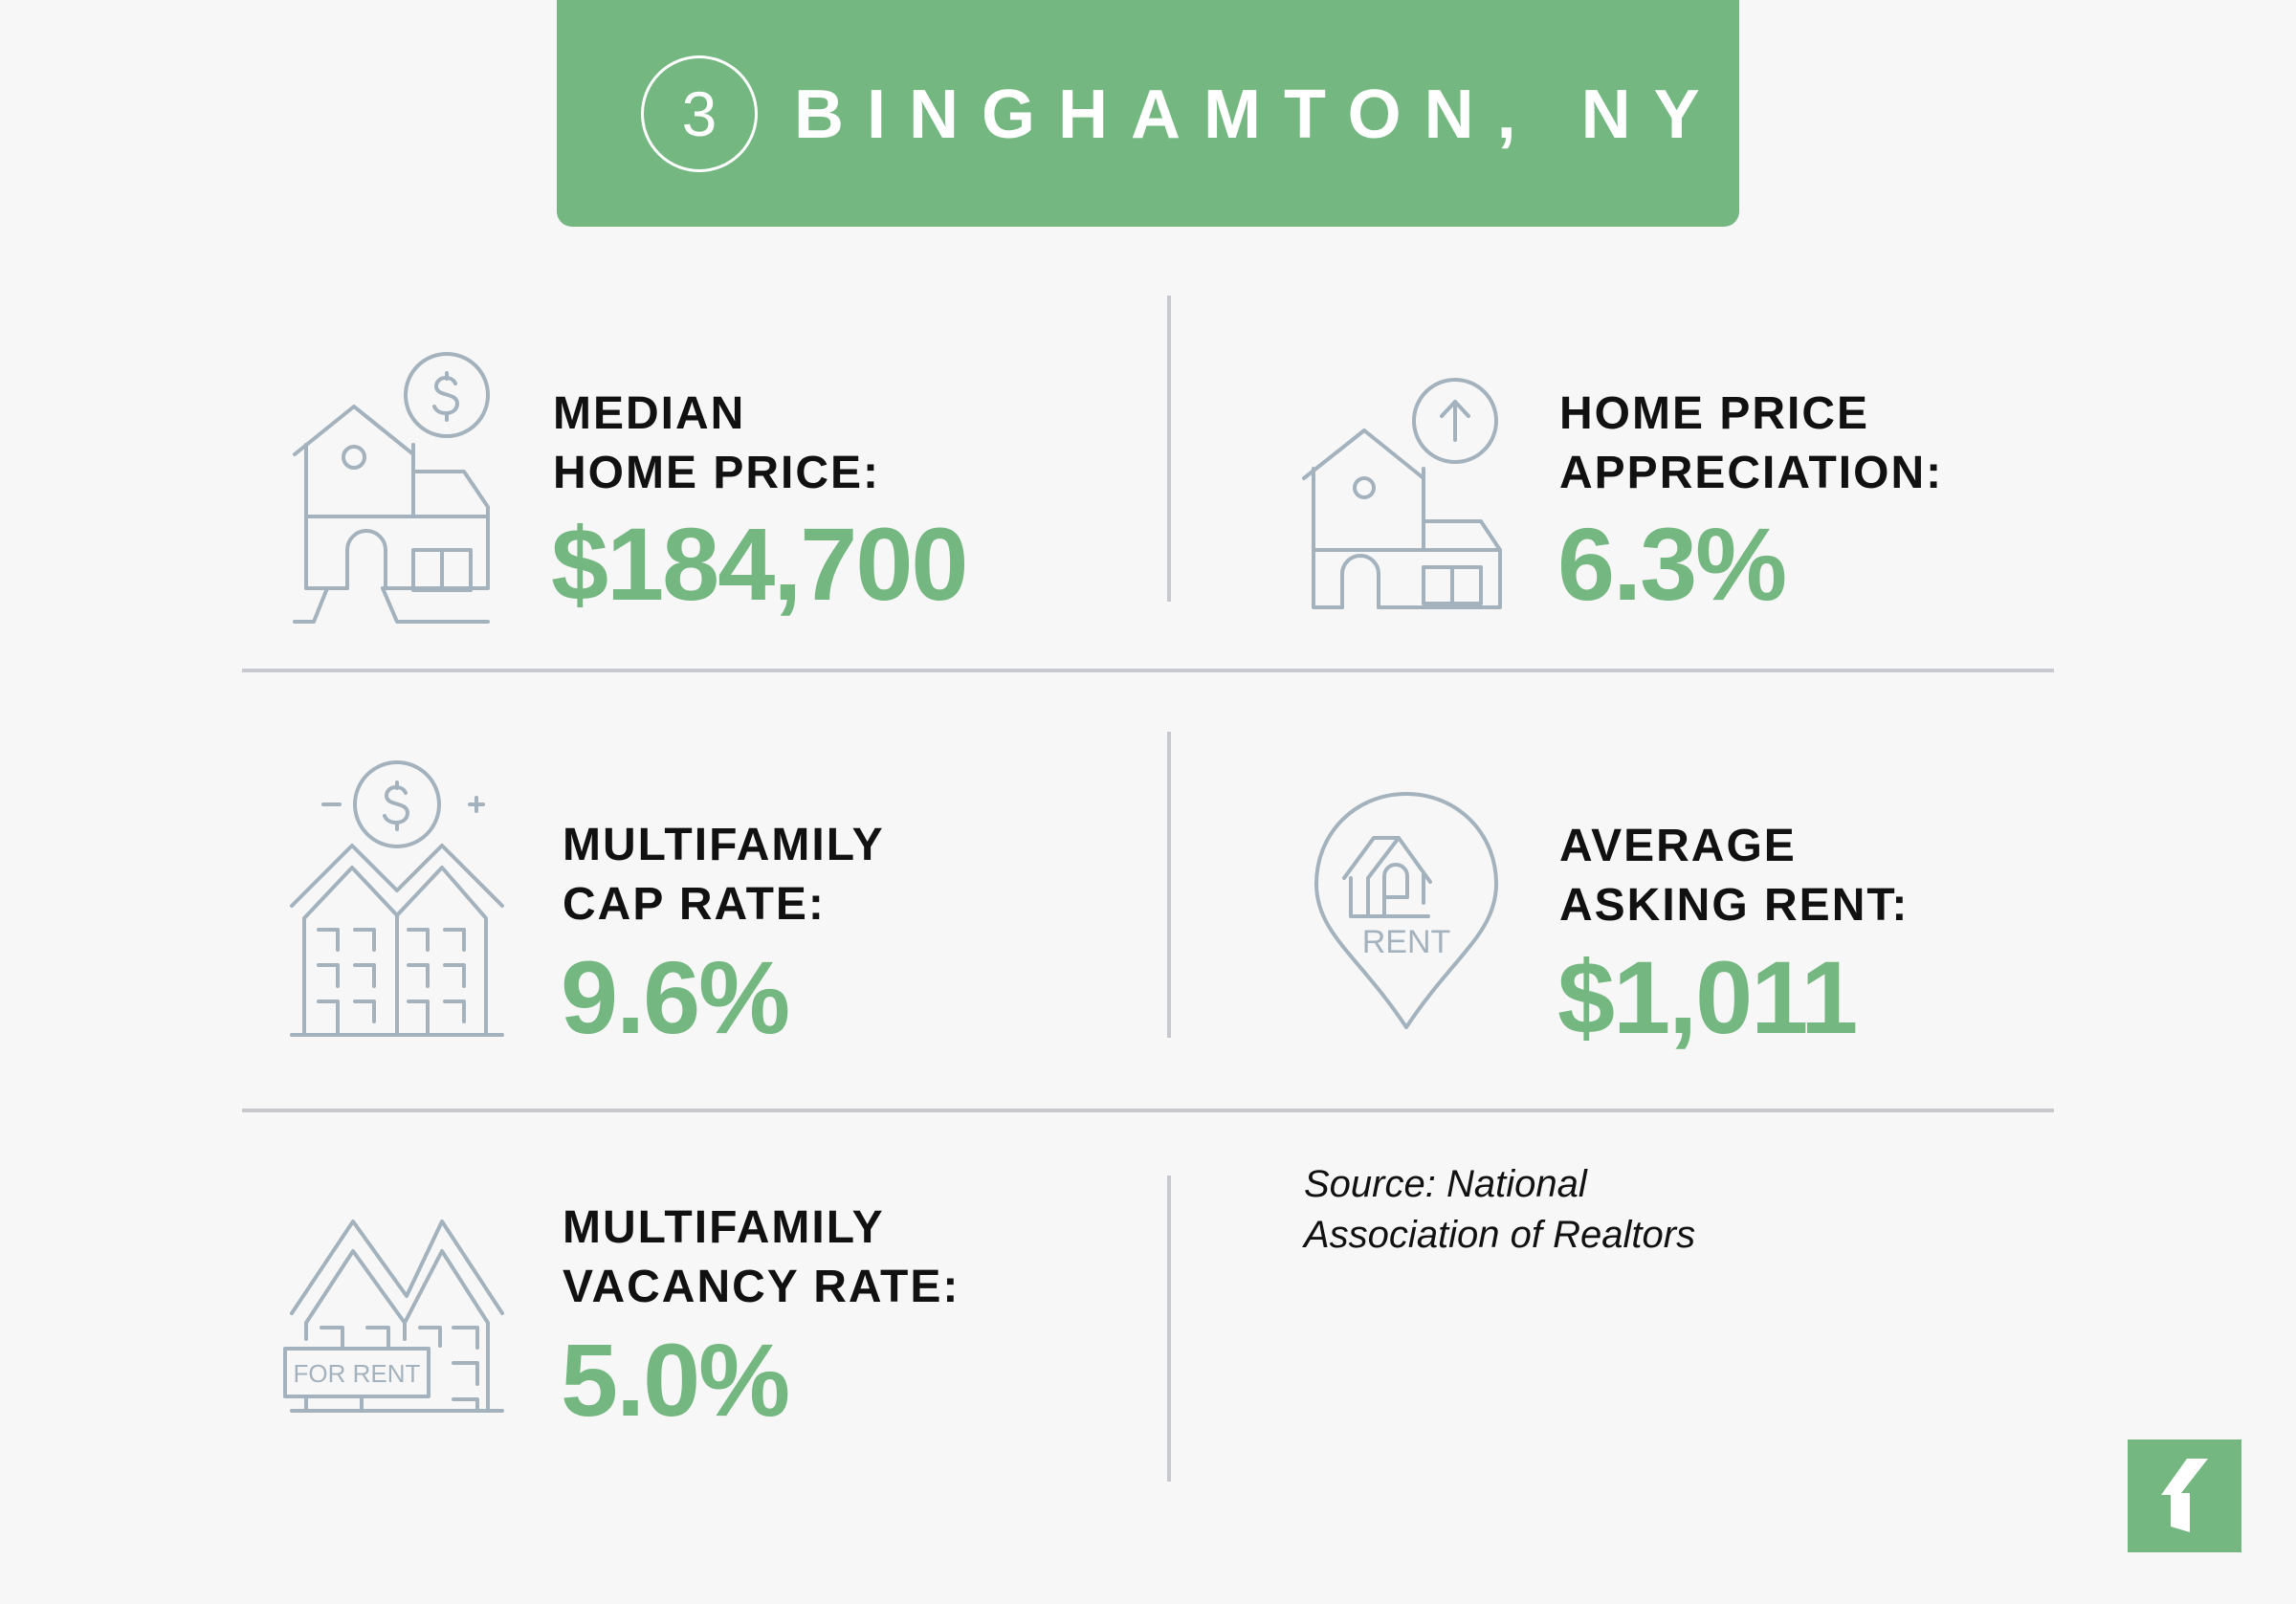 Image resolution: width=2296 pixels, height=1604 pixels. What do you see at coordinates (1751, 444) in the screenshot?
I see `stat-label-home-price-appreciation: HOME PRICE APPRECIATION:` at bounding box center [1751, 444].